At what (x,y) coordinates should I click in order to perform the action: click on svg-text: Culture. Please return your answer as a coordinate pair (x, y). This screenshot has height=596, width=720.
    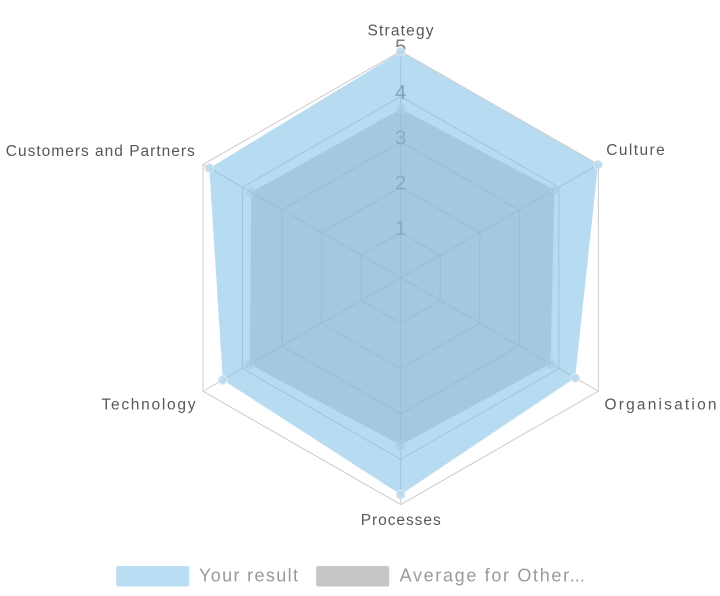
    Looking at the image, I should click on (635, 150).